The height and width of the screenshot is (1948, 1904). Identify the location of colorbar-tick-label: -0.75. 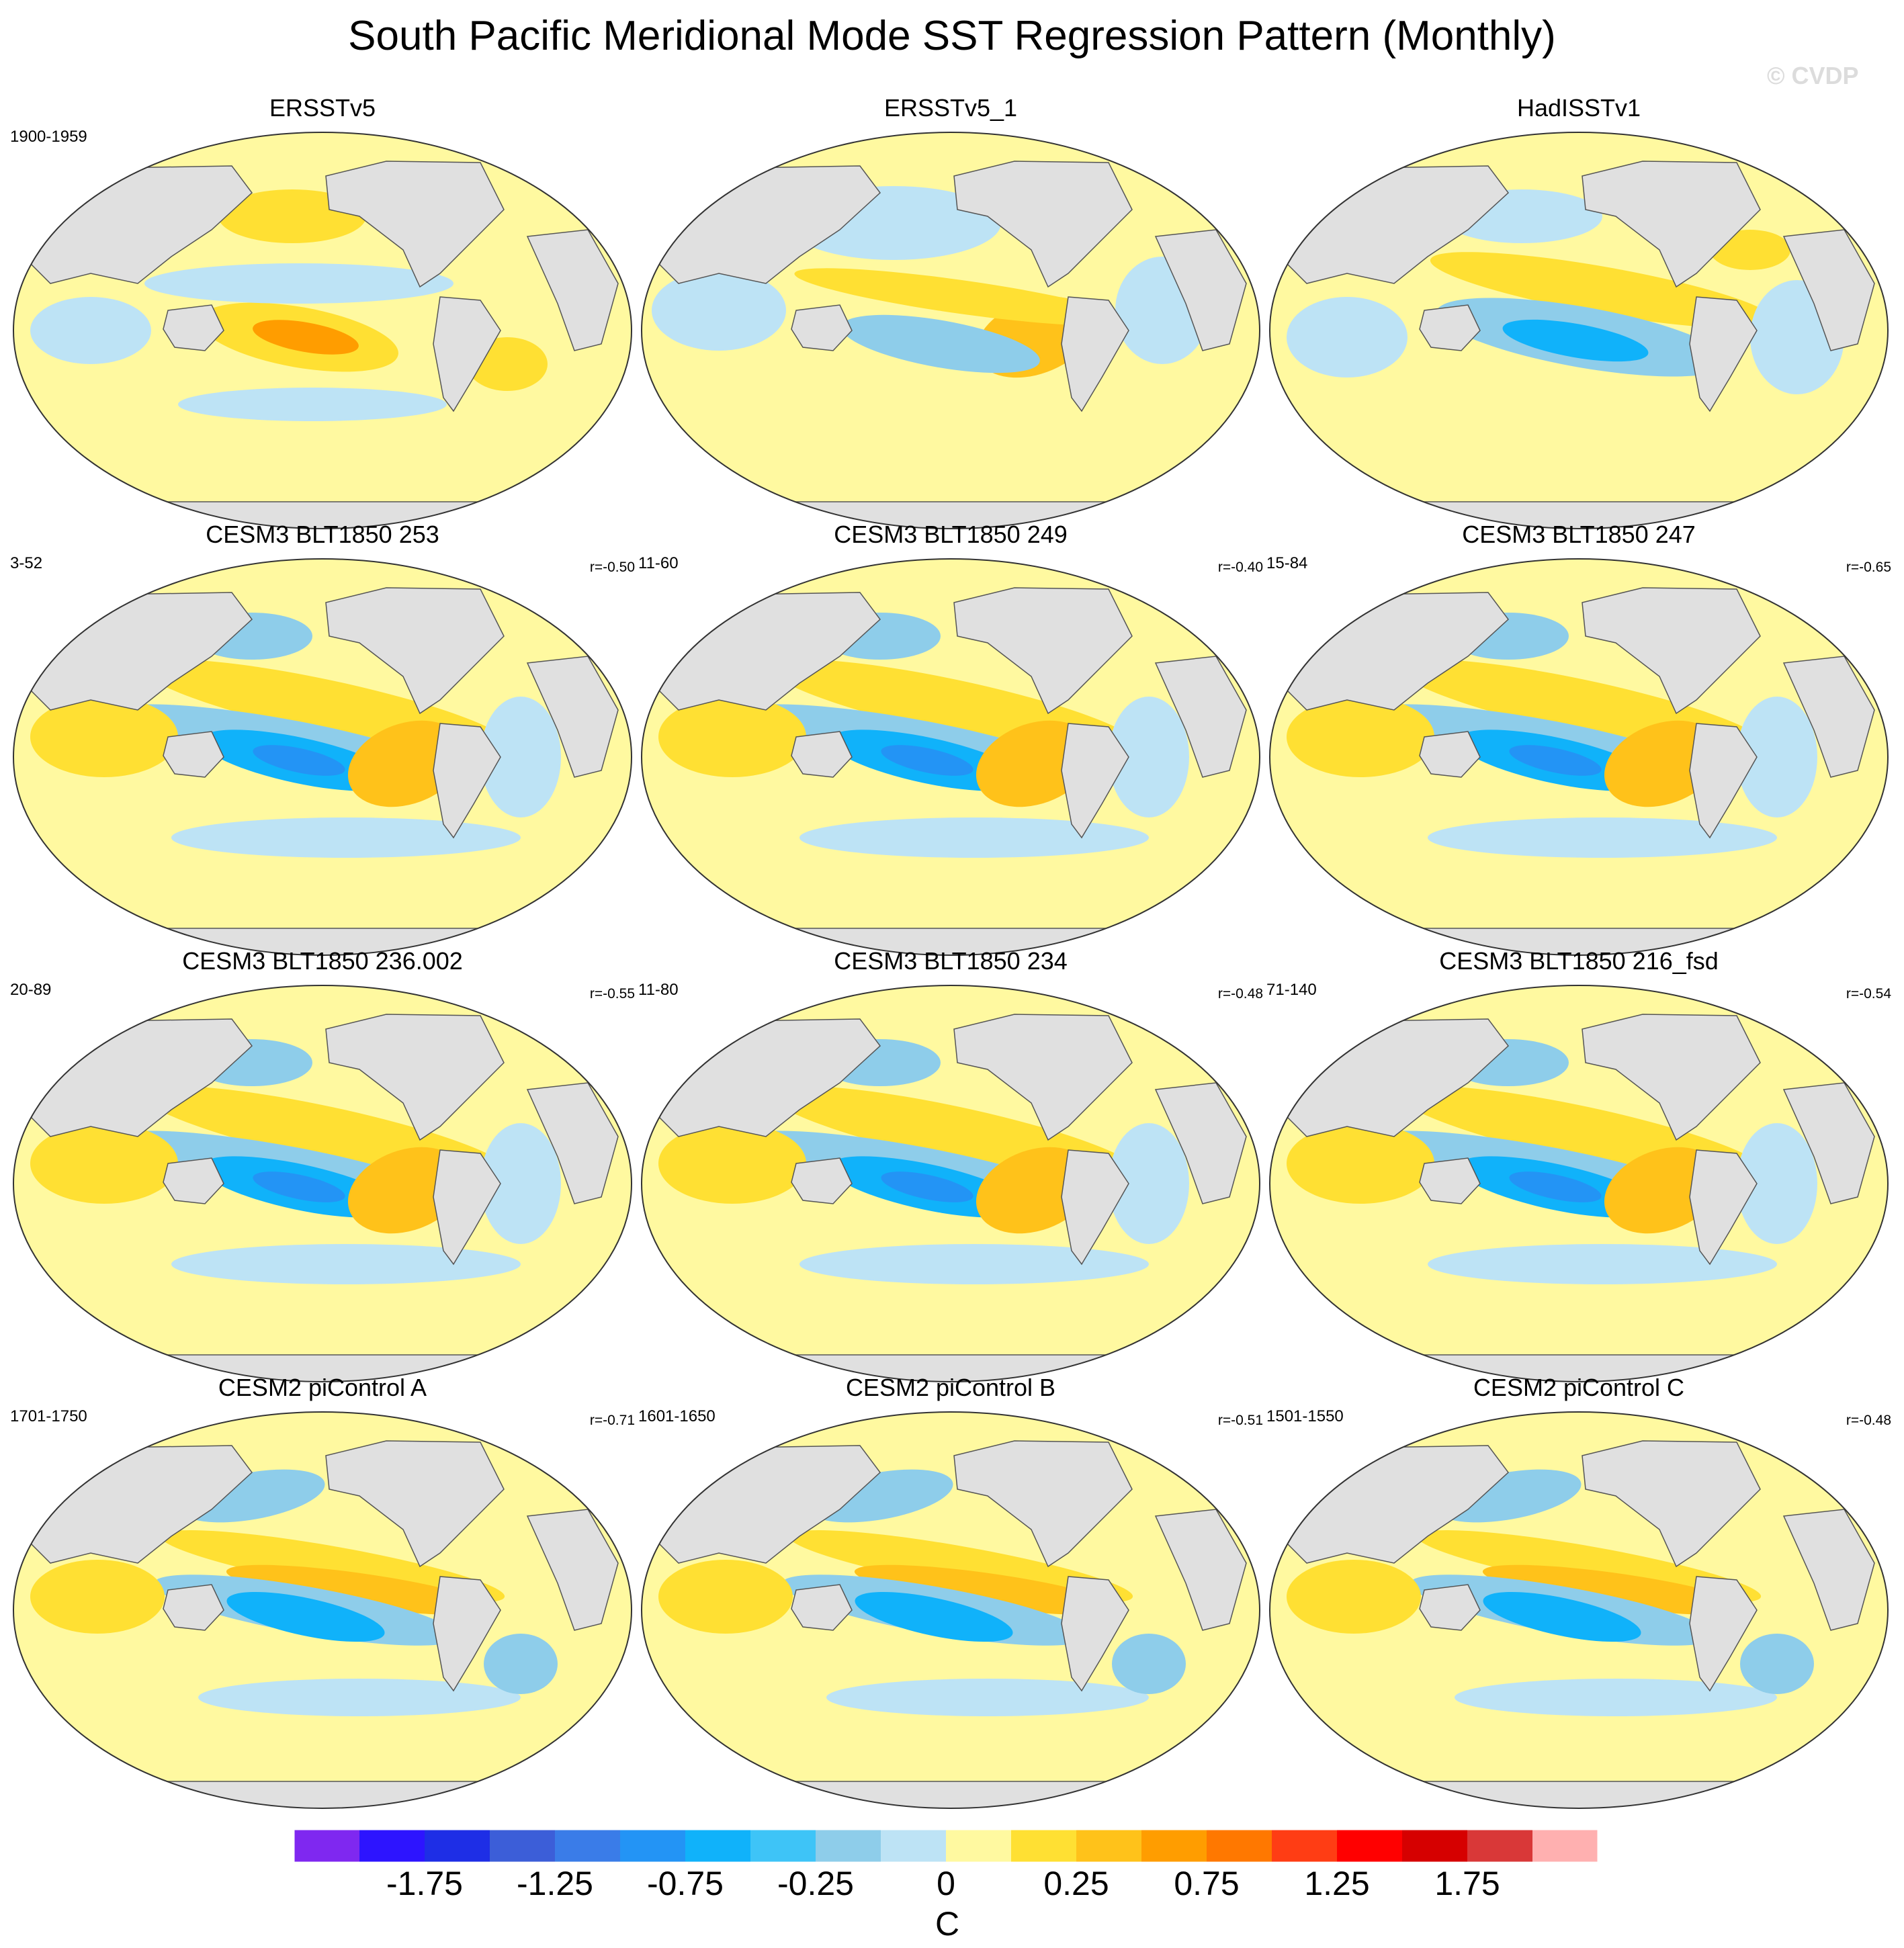
(686, 1883).